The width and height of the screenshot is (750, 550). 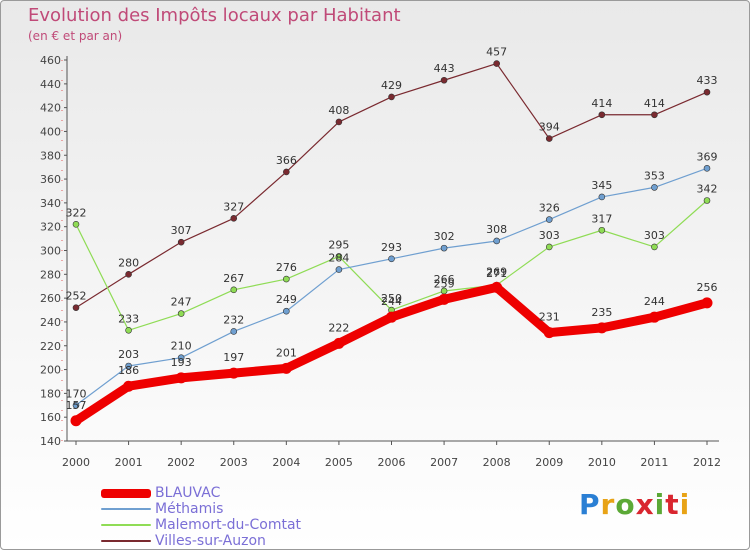 I want to click on data-label-malemort: 322, so click(x=76, y=212).